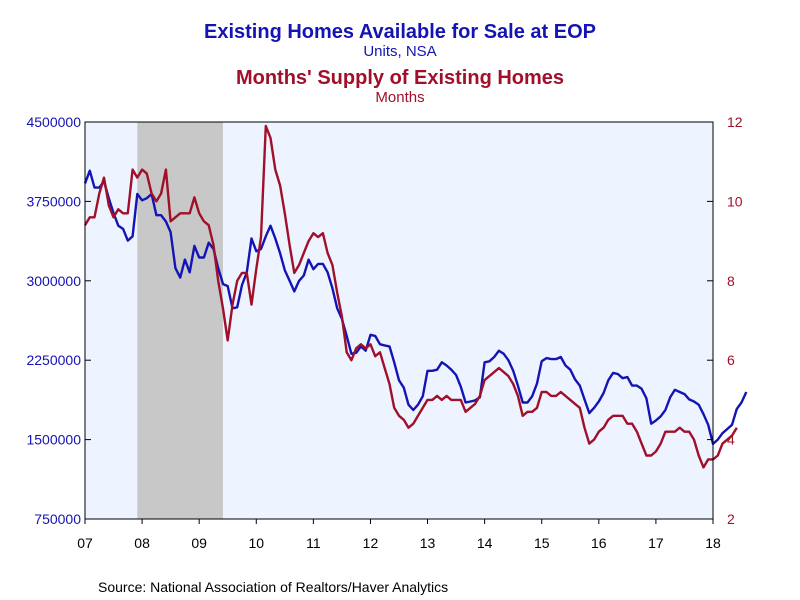 Image resolution: width=800 pixels, height=600 pixels. I want to click on x-tick-label: 15, so click(542, 543).